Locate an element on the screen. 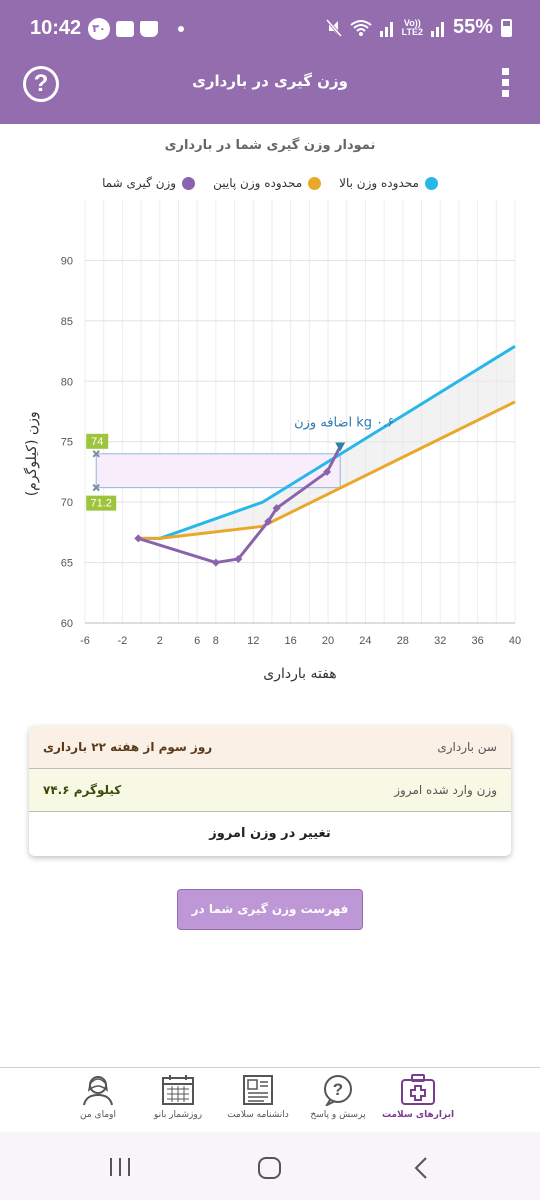 The image size is (540, 1200). nav-profile: اومای من is located at coordinates (98, 1097).